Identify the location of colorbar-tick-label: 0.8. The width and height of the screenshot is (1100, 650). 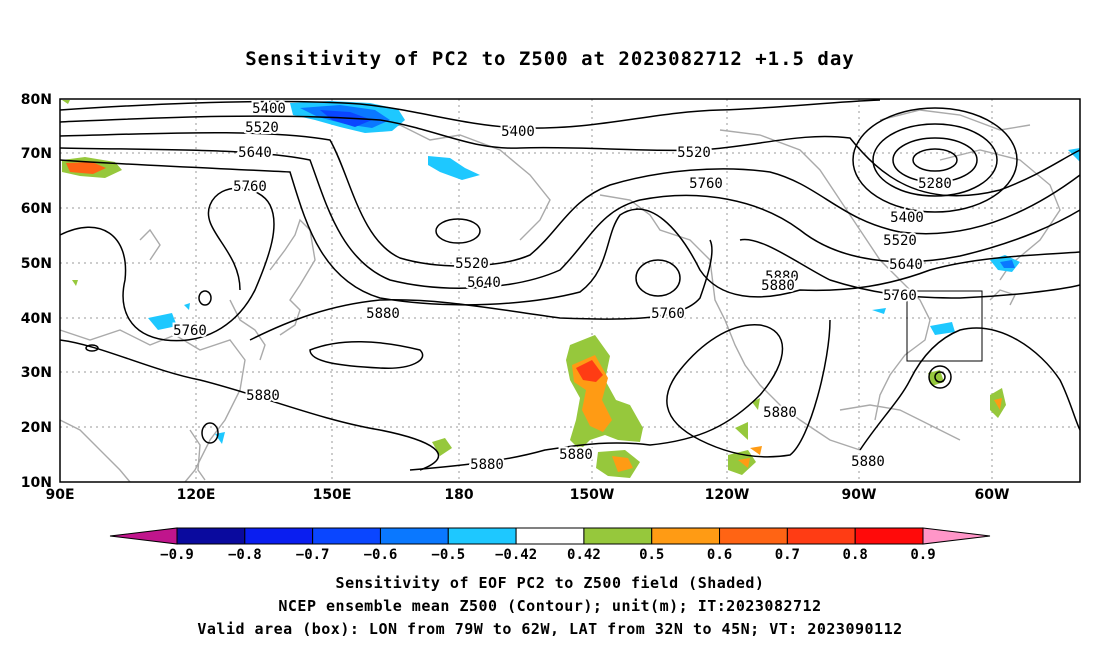
(855, 555).